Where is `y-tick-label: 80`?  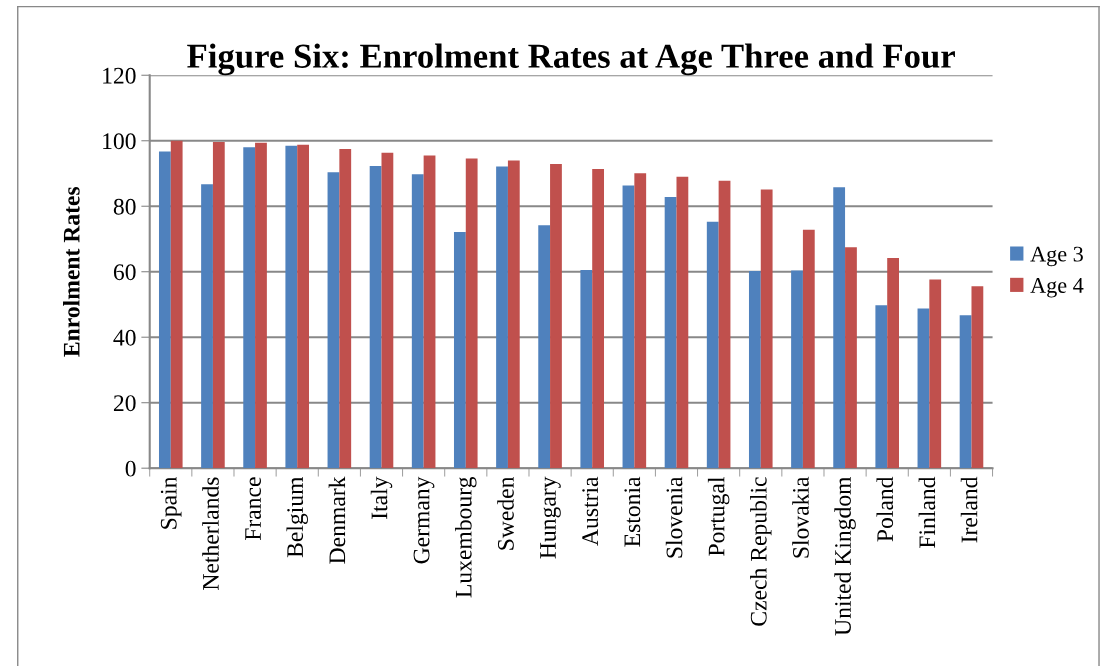
y-tick-label: 80 is located at coordinates (124, 206).